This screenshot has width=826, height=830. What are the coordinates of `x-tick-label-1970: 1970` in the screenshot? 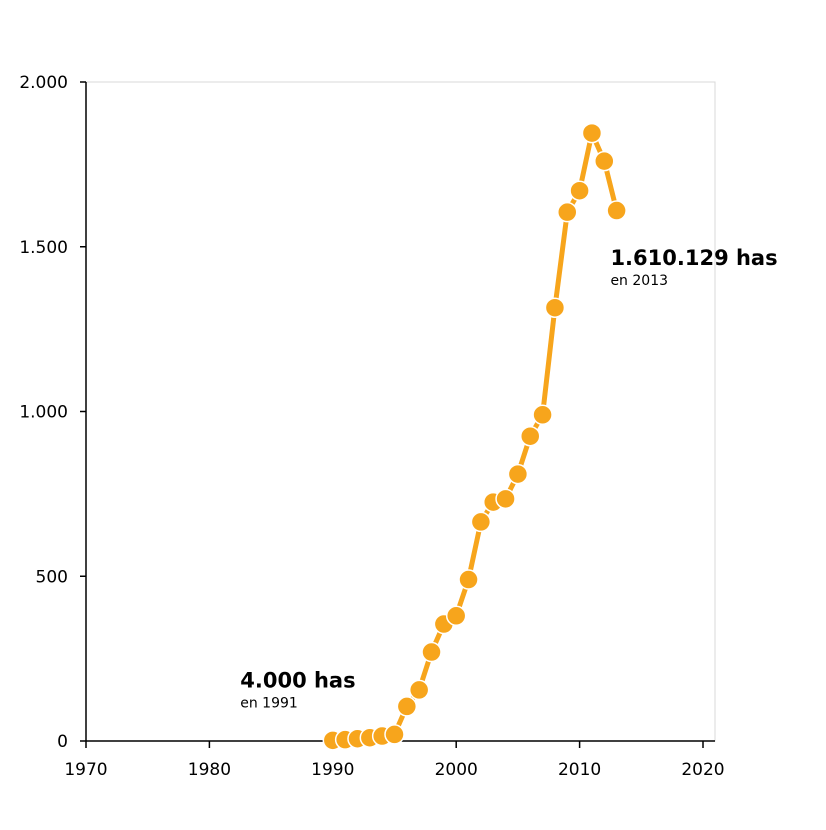 It's located at (85, 770).